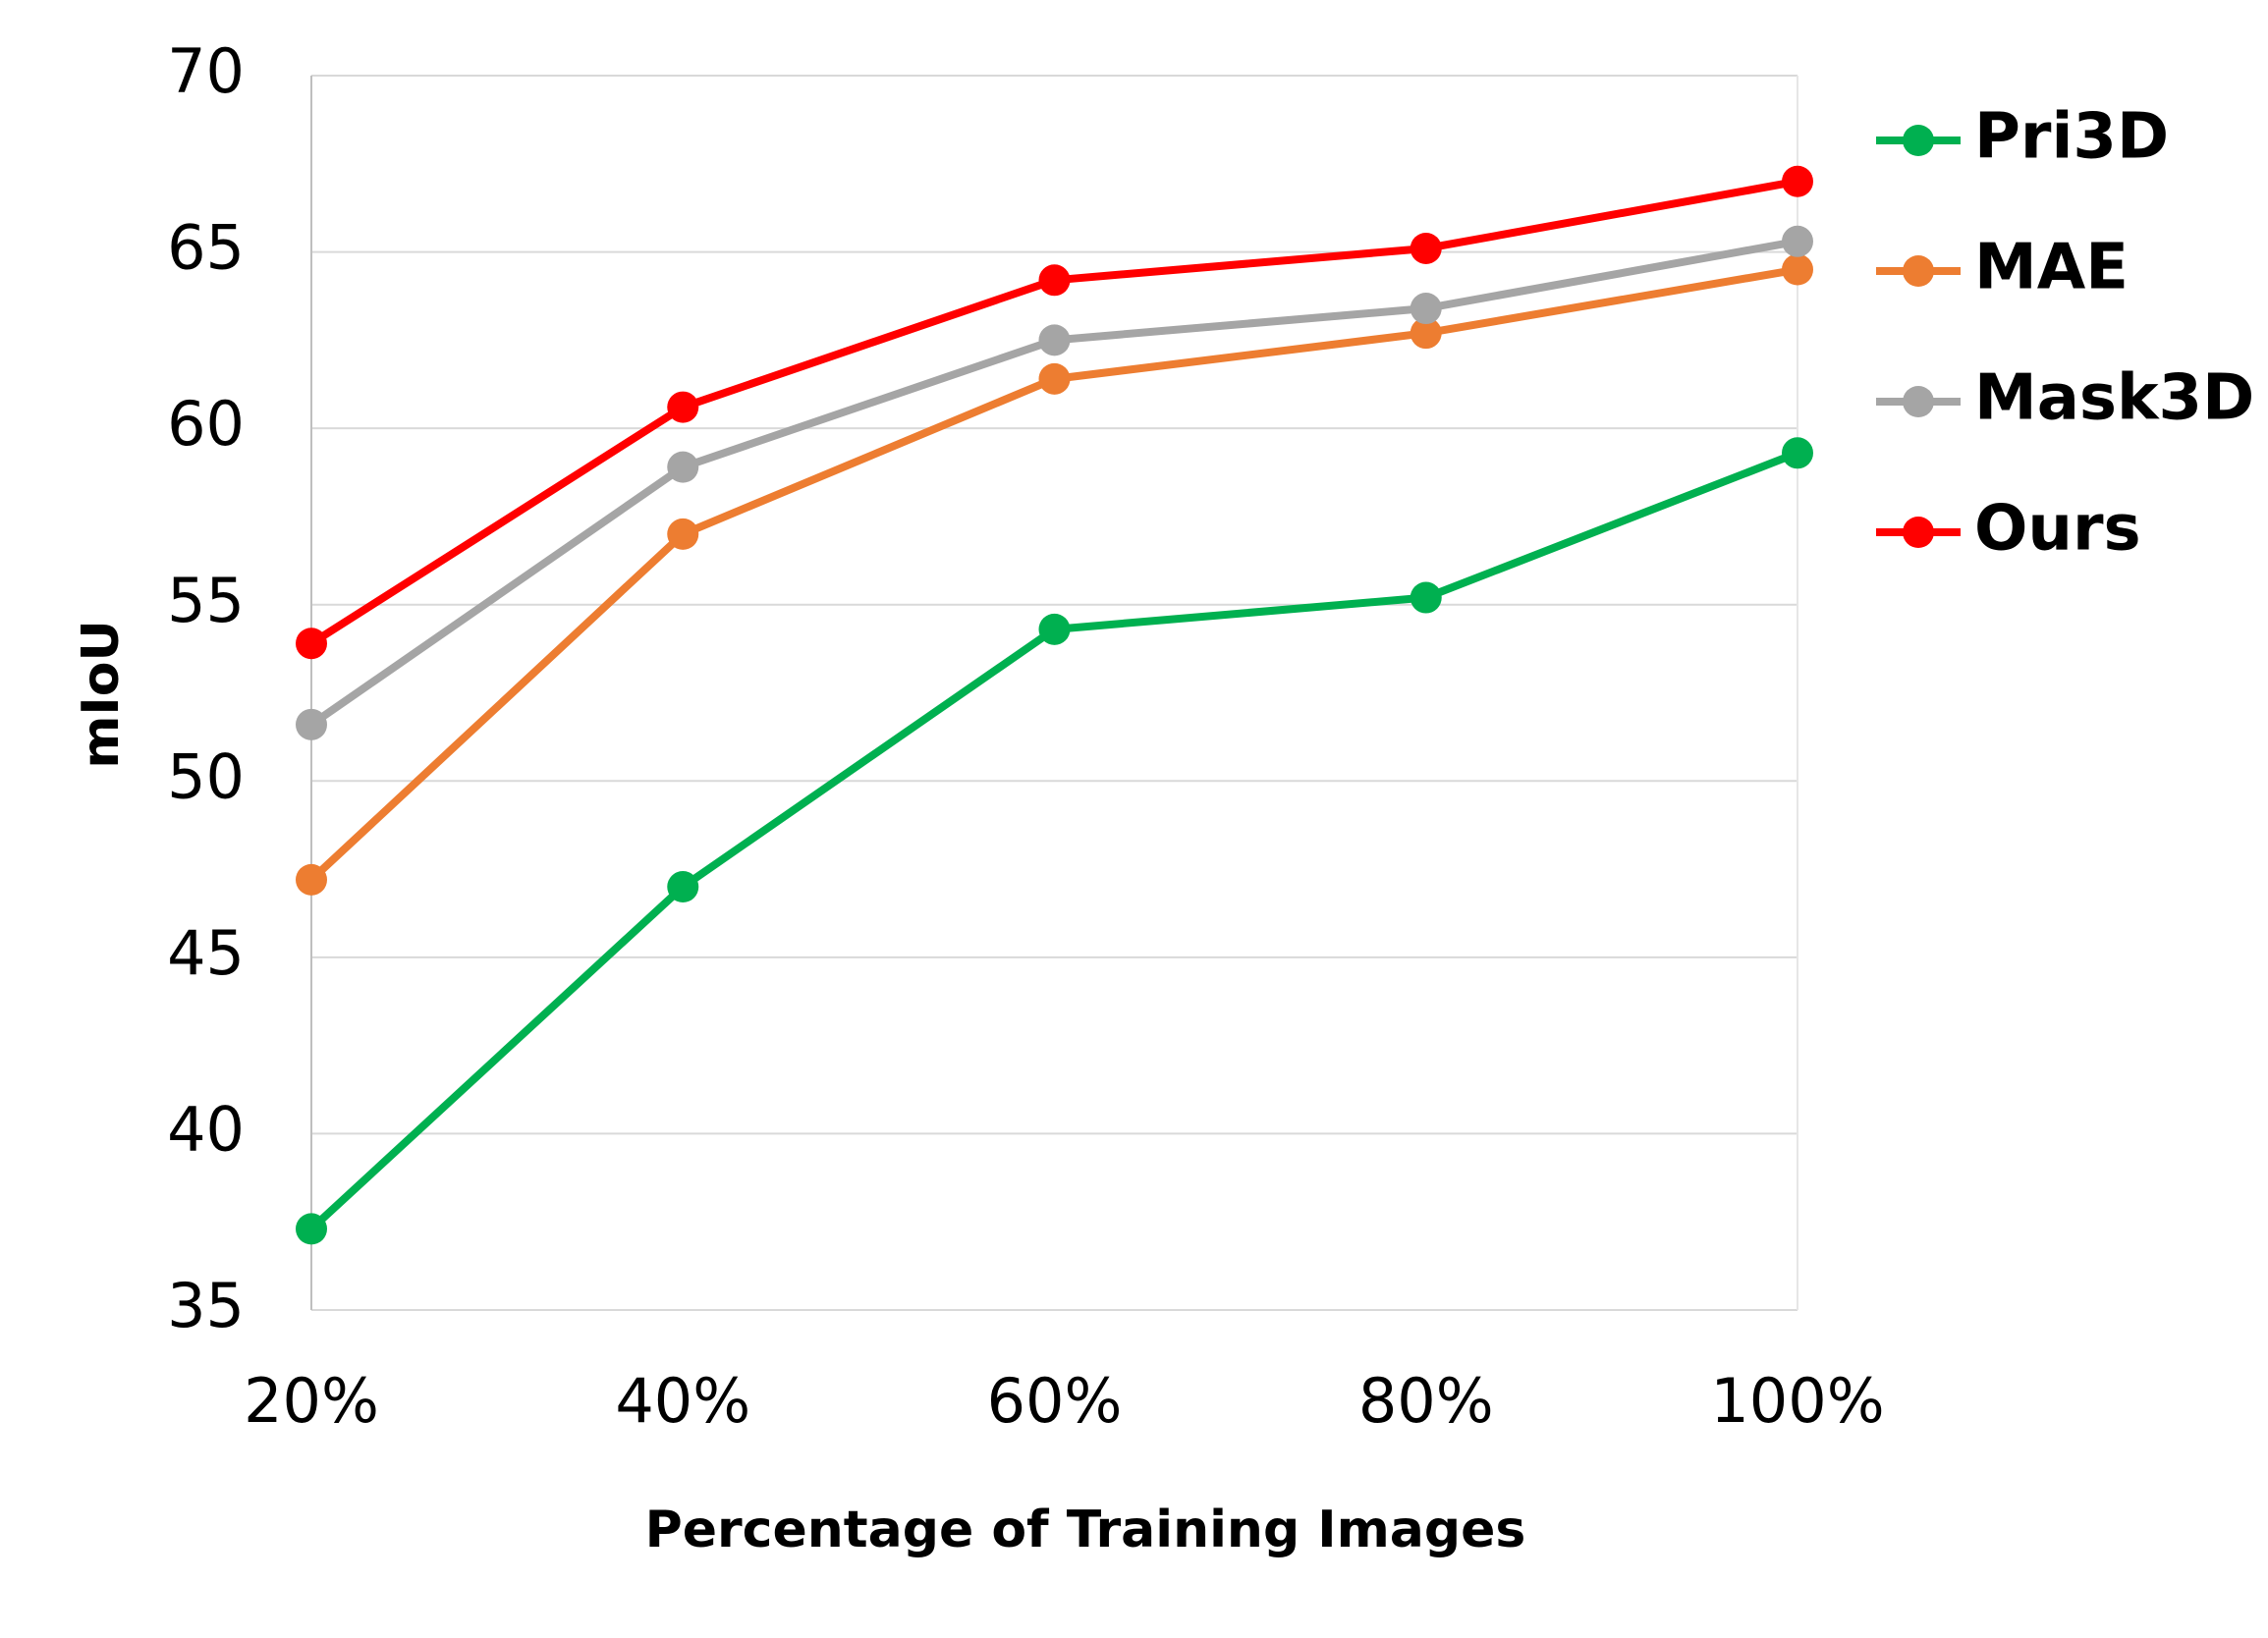 This screenshot has height=1638, width=2268. Describe the element at coordinates (206, 71) in the screenshot. I see `y-tick-label: 70` at that location.